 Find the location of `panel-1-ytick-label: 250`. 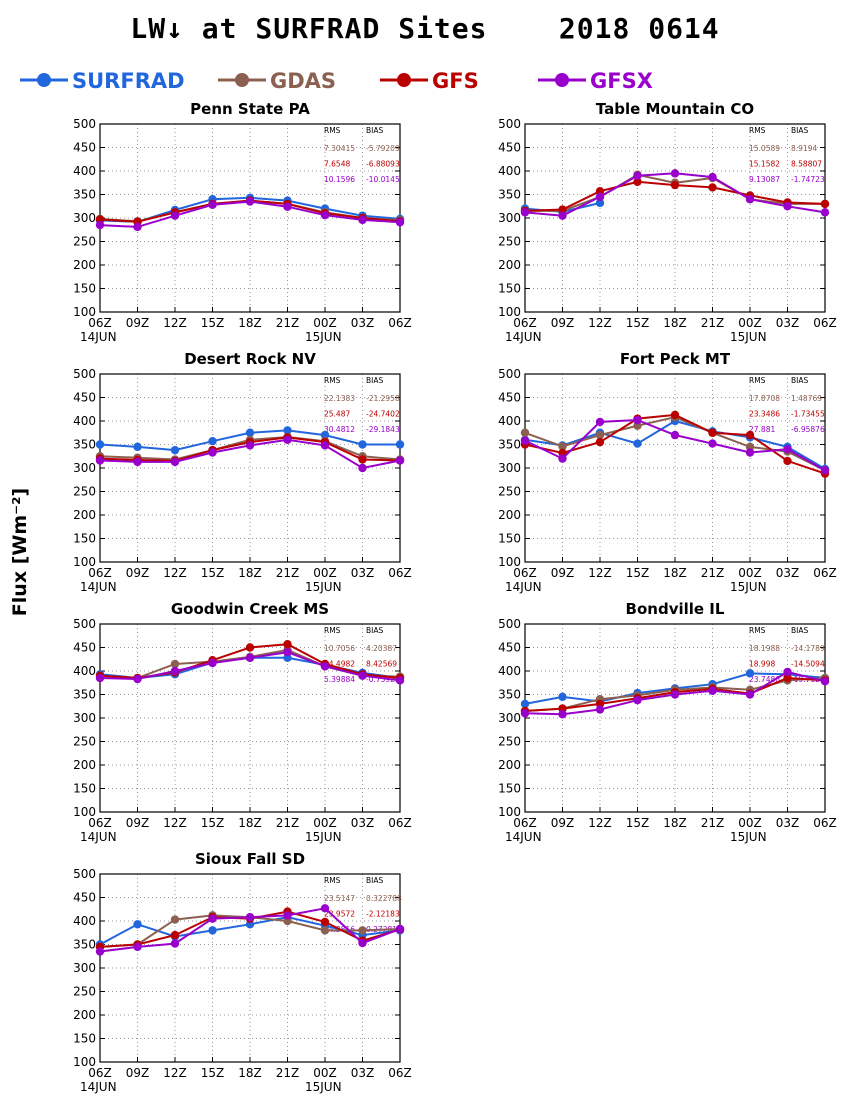

panel-1-ytick-label: 250 is located at coordinates (84, 242).